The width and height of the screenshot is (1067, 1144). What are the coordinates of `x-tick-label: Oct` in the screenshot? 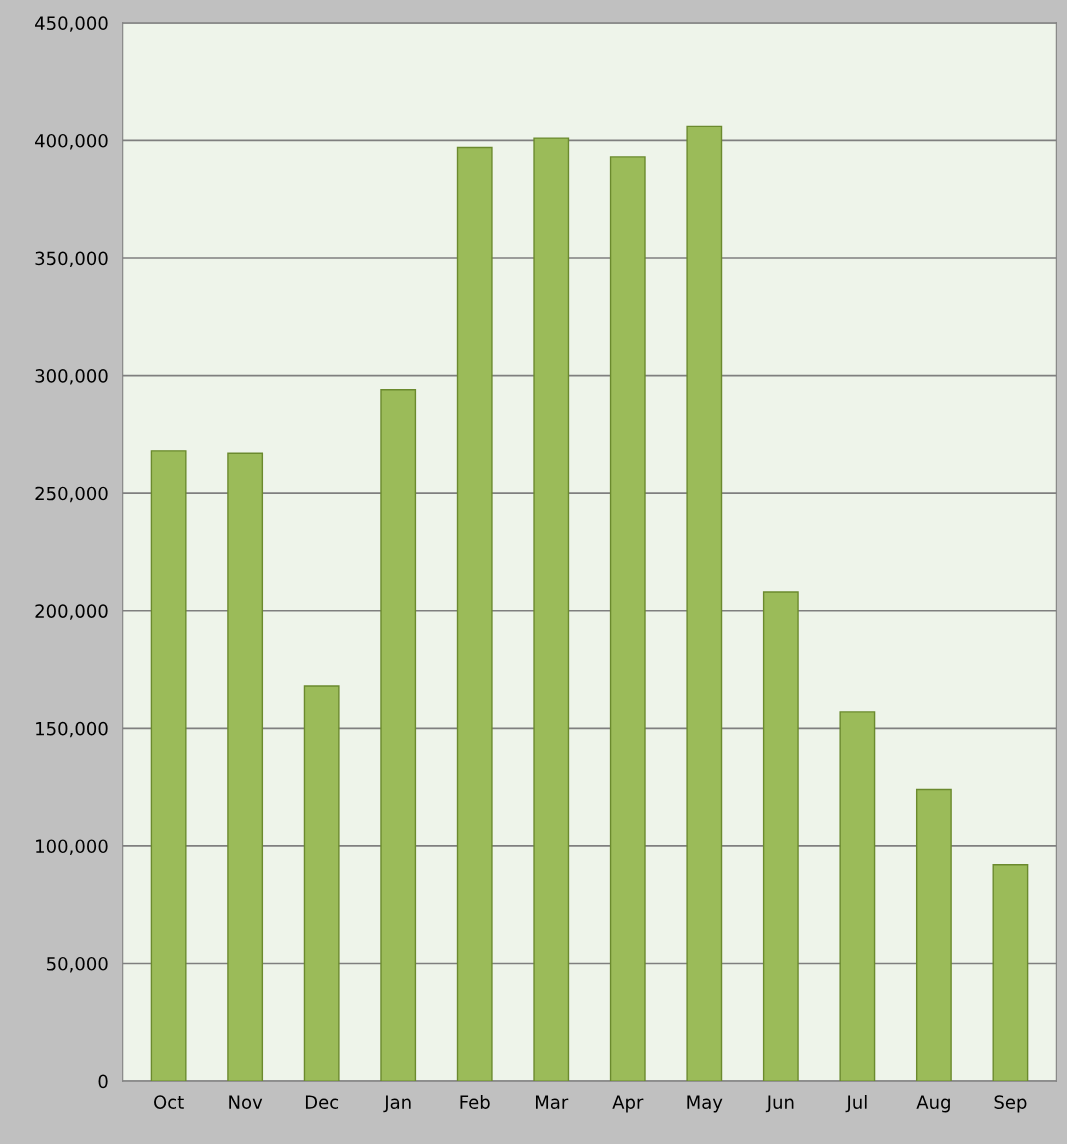 It's located at (169, 1102).